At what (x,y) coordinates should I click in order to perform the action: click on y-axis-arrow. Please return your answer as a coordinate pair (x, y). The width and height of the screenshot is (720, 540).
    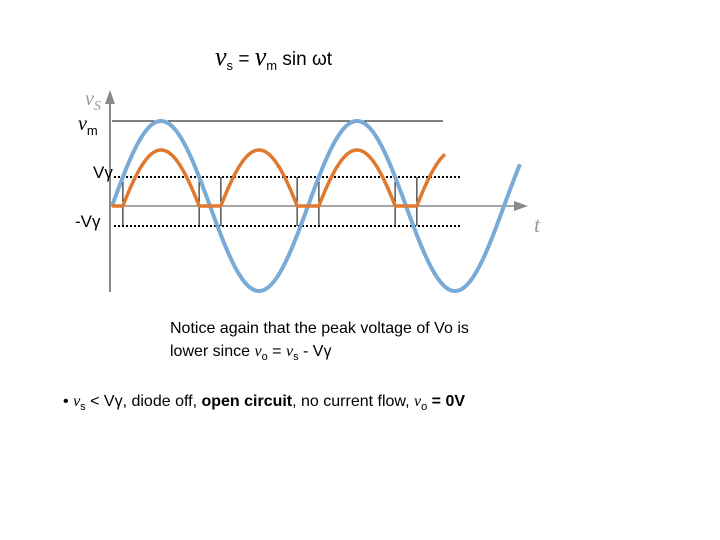
    Looking at the image, I should click on (110, 97).